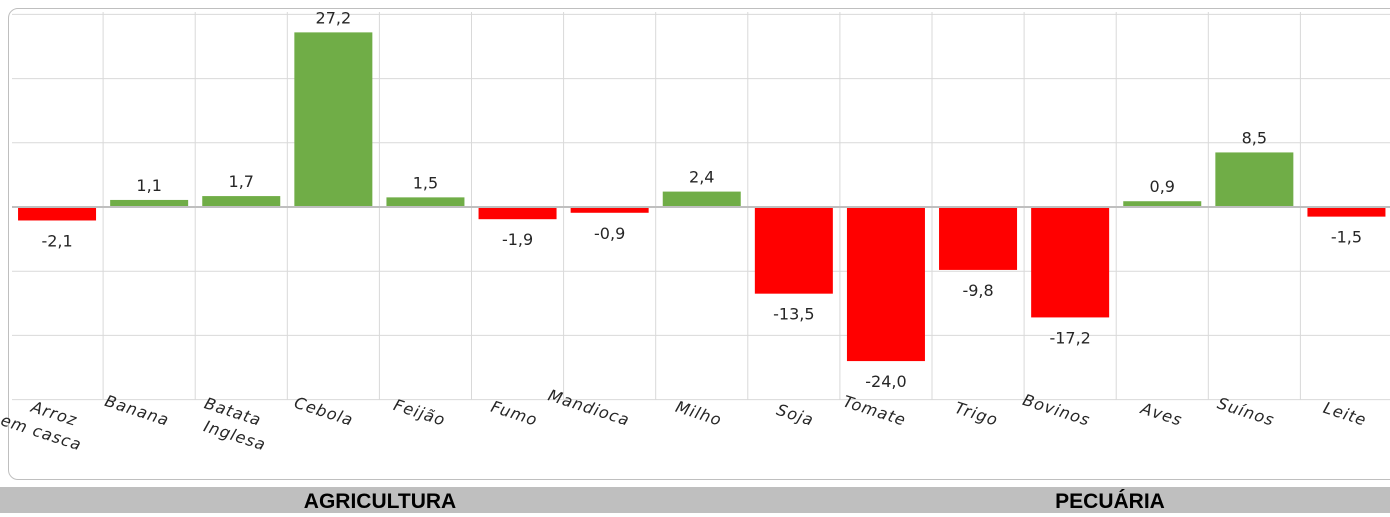  What do you see at coordinates (1254, 137) in the screenshot?
I see `data-label: 8,5` at bounding box center [1254, 137].